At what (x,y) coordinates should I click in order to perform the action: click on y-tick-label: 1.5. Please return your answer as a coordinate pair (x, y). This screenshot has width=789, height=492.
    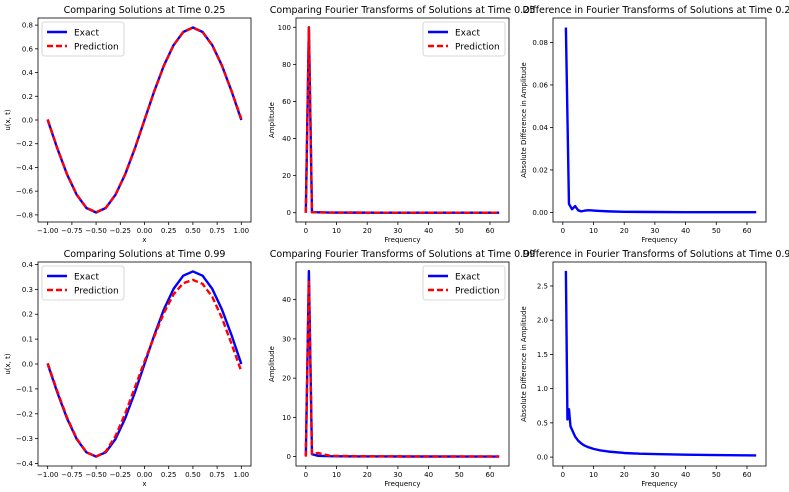
    Looking at the image, I should click on (542, 355).